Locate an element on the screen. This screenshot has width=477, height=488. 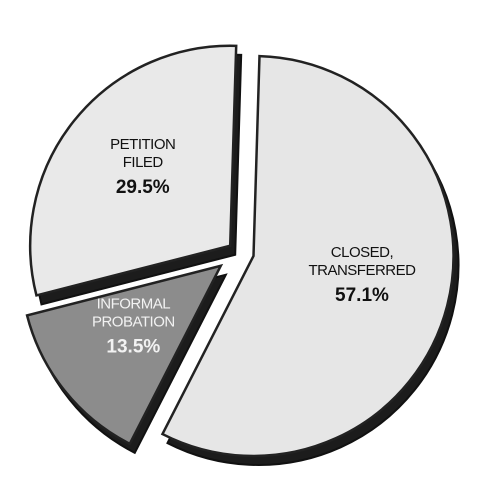
value-label: 57.1% is located at coordinates (362, 295).